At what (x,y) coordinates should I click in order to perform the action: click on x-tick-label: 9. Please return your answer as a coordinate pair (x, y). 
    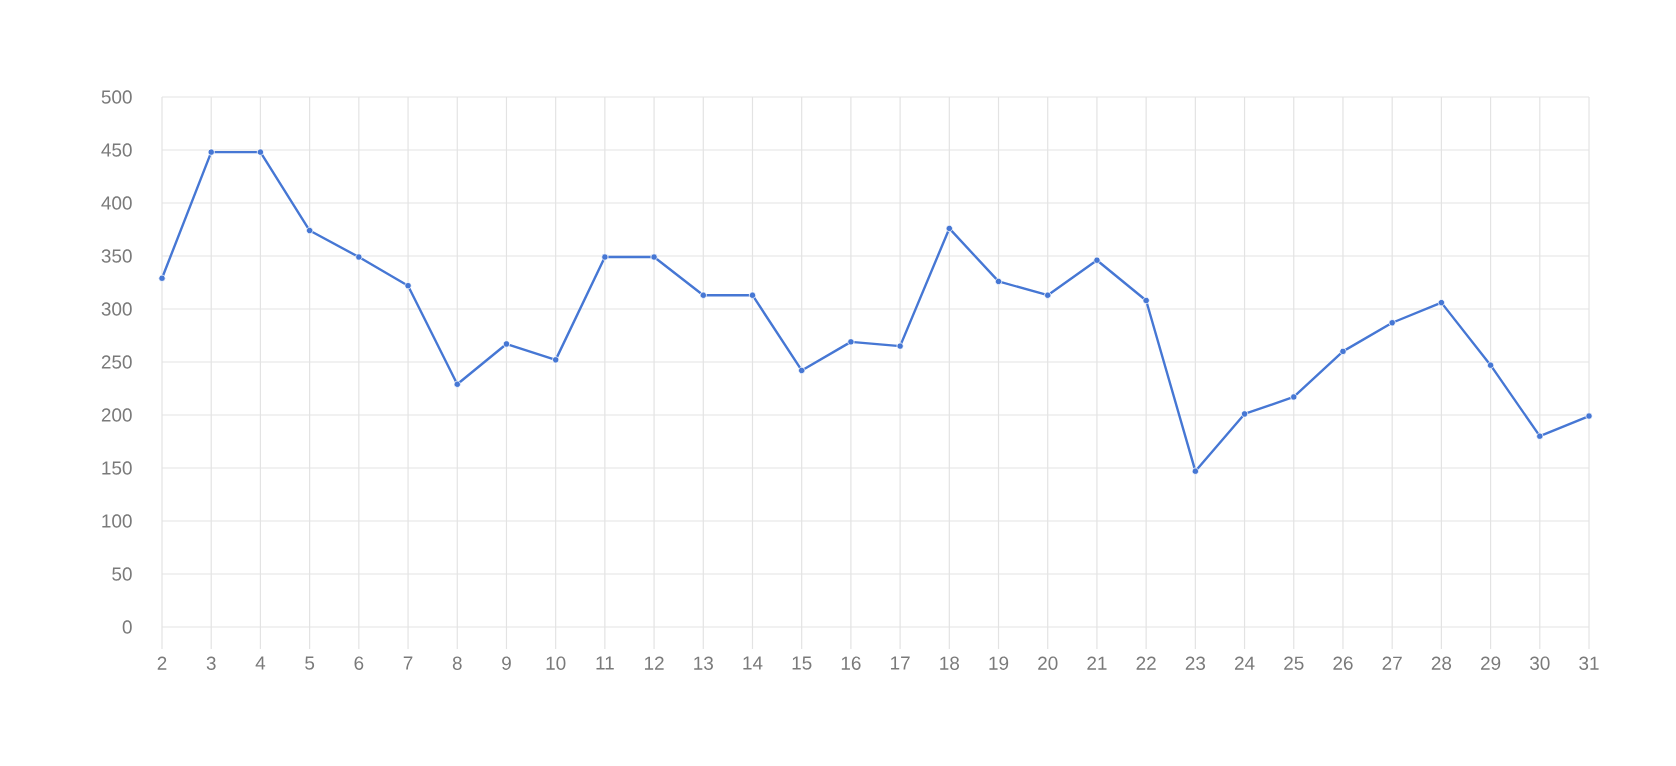
    Looking at the image, I should click on (506, 663).